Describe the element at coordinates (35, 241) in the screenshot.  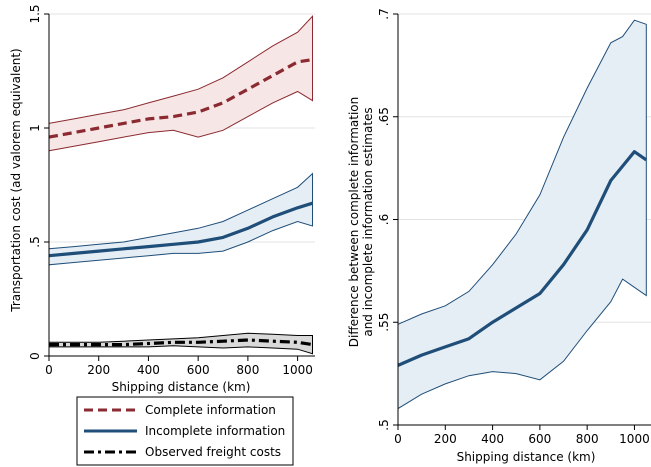
I see `left-y-tick-label-1: .5` at that location.